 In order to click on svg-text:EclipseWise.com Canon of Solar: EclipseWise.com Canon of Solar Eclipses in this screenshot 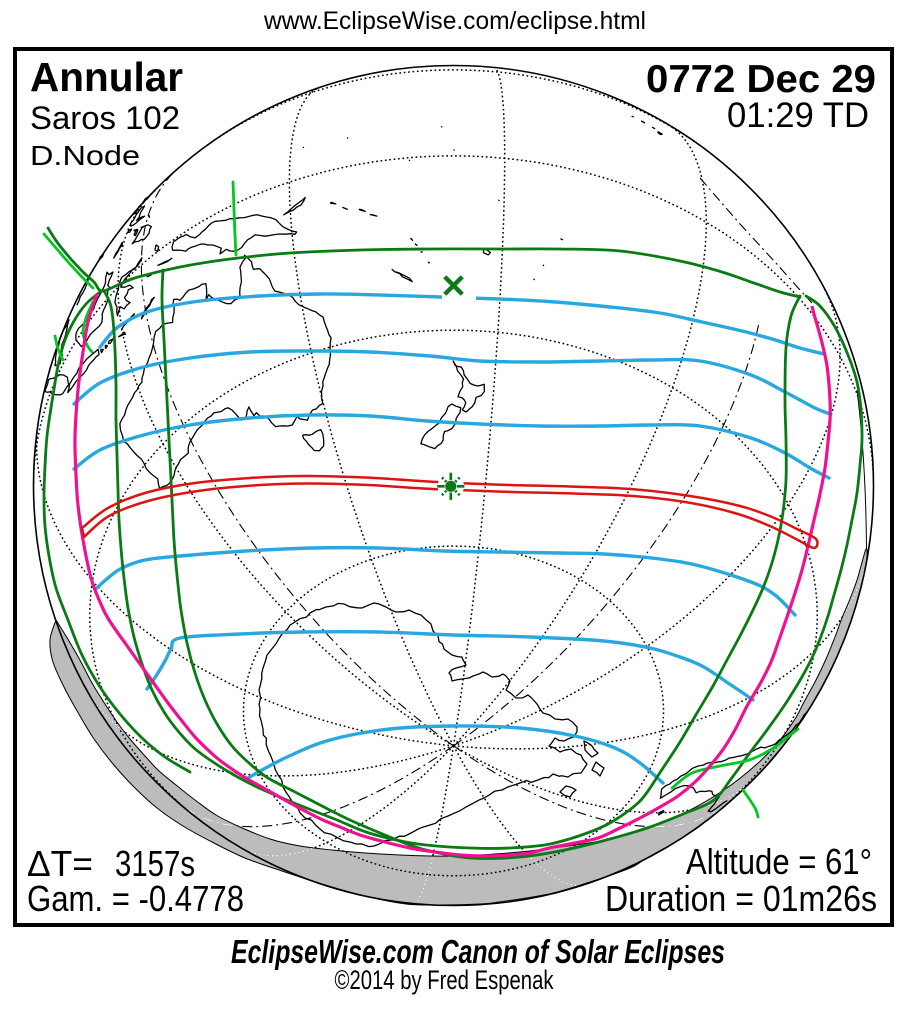, I will do `click(478, 951)`.